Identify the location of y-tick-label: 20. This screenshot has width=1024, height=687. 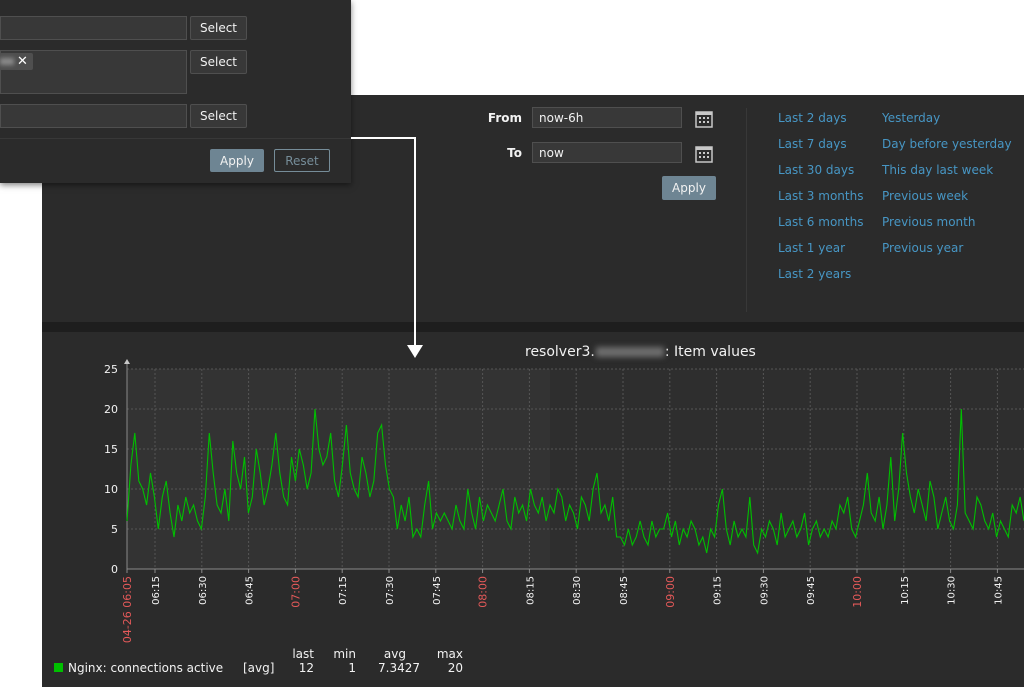
(111, 409).